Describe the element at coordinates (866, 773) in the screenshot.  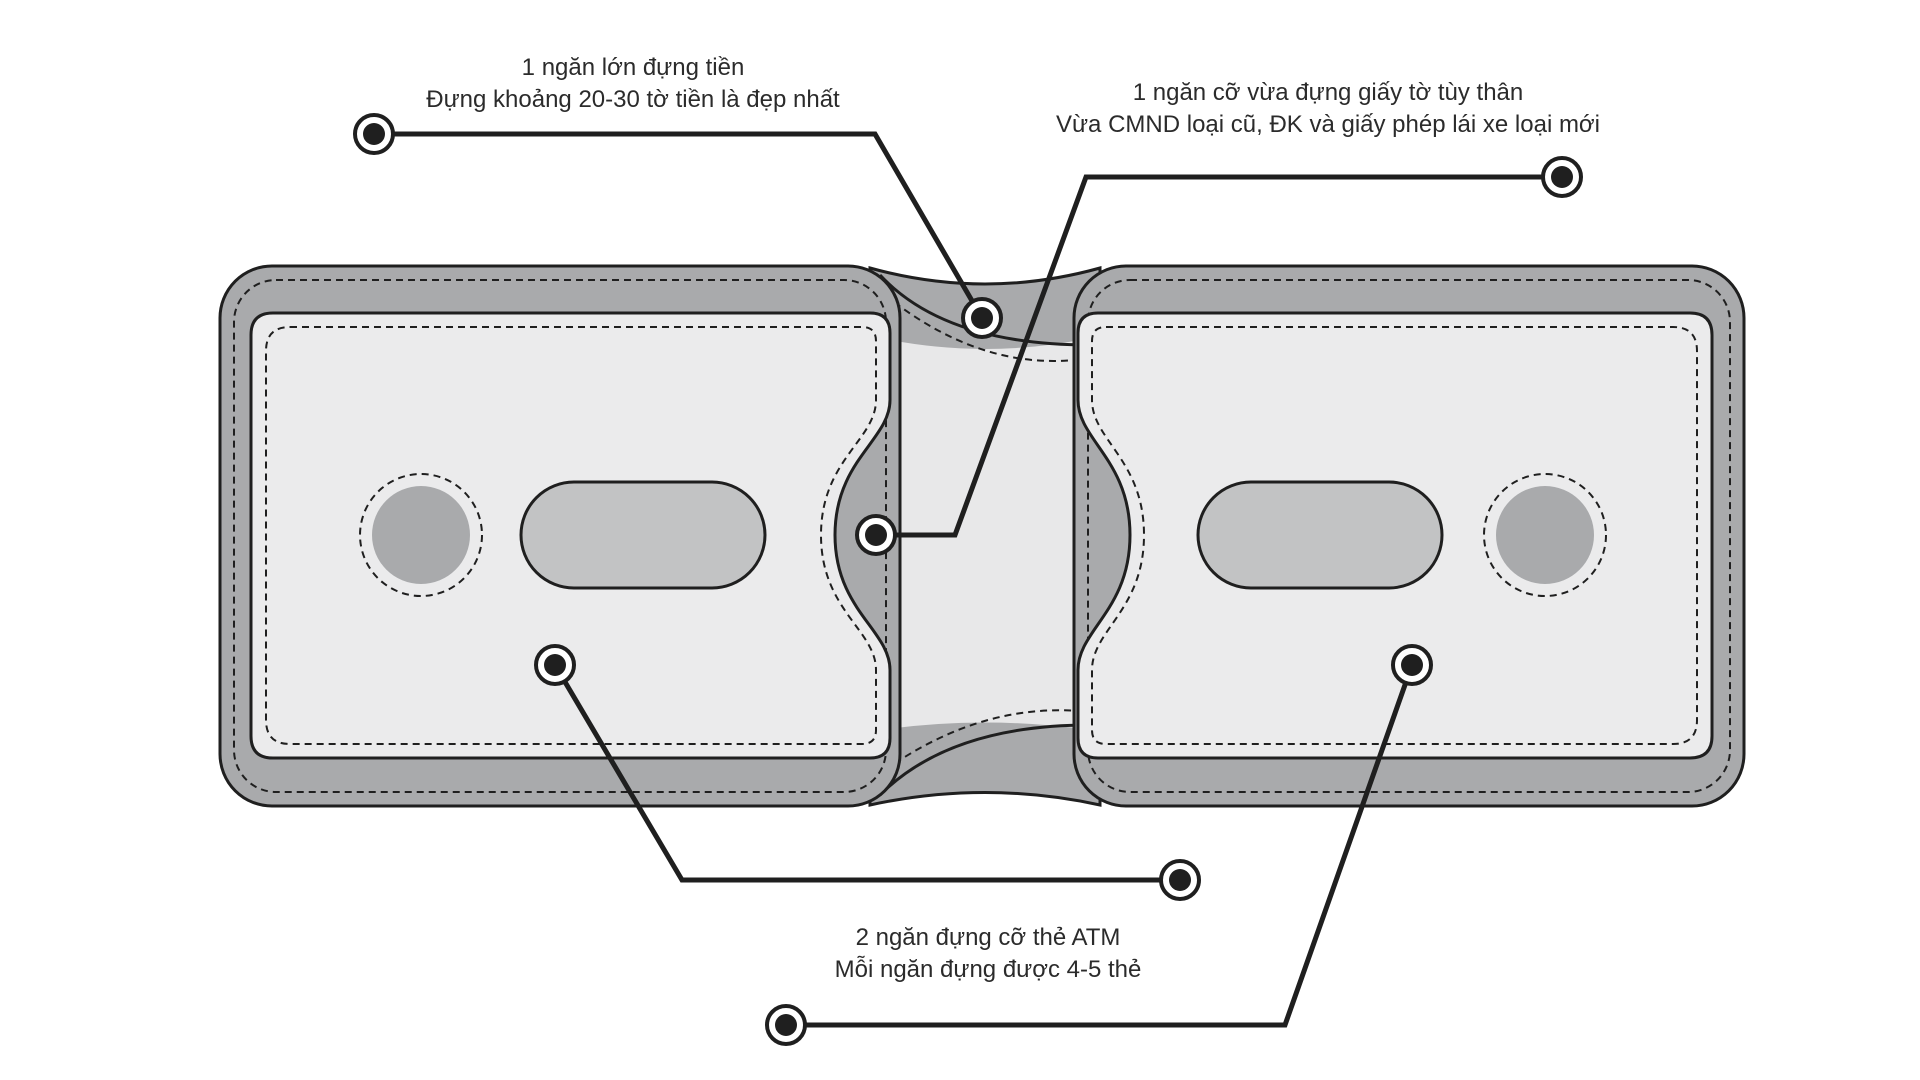
I see `leader-left-card-pocket` at that location.